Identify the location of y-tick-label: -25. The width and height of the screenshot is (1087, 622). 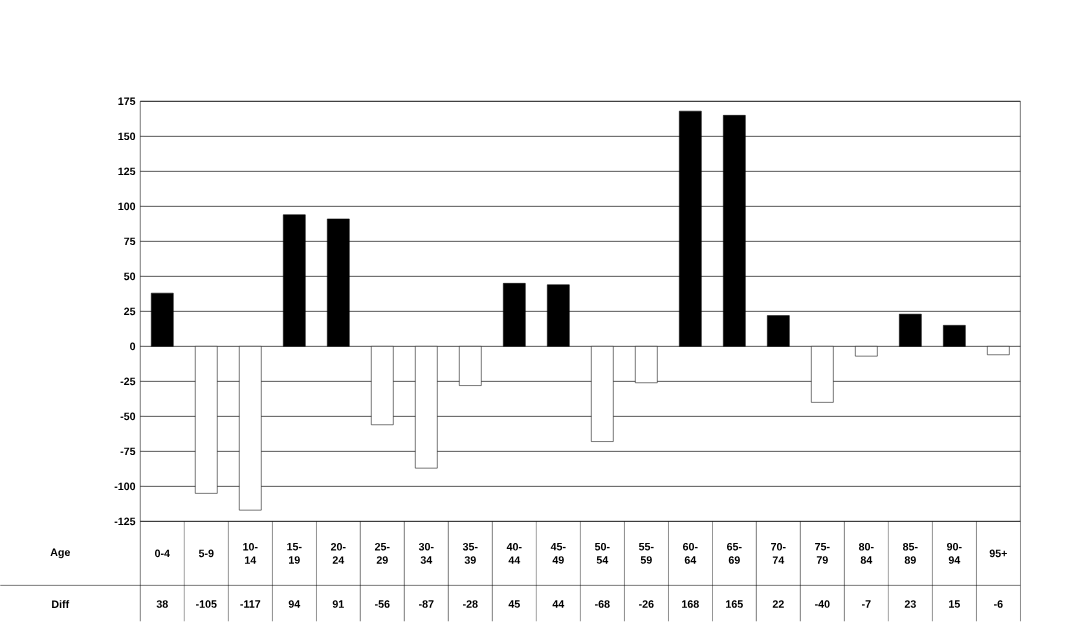
(128, 381).